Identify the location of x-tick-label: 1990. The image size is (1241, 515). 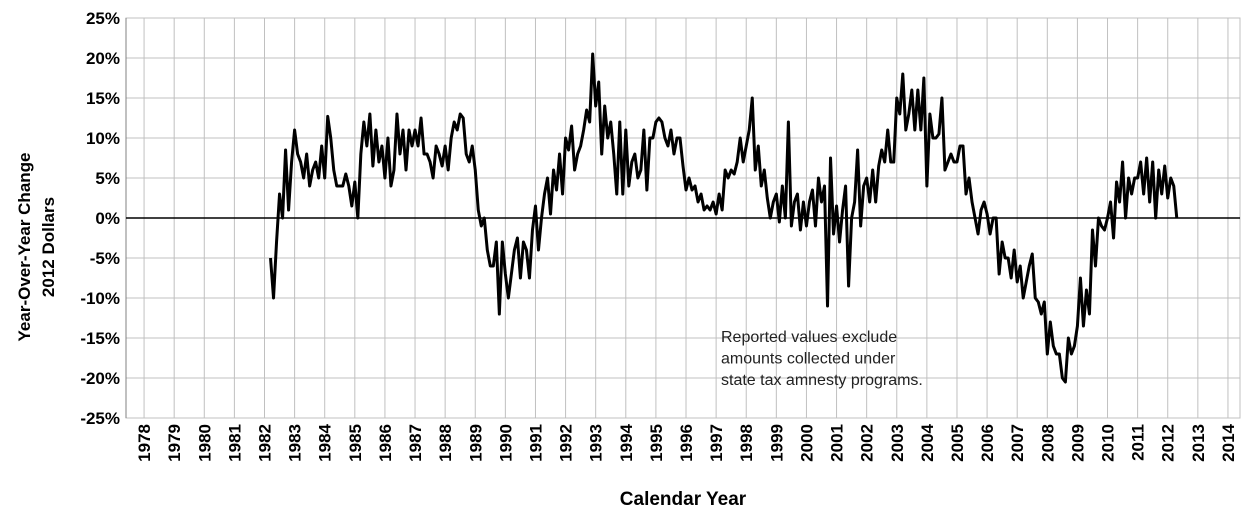
(505, 443).